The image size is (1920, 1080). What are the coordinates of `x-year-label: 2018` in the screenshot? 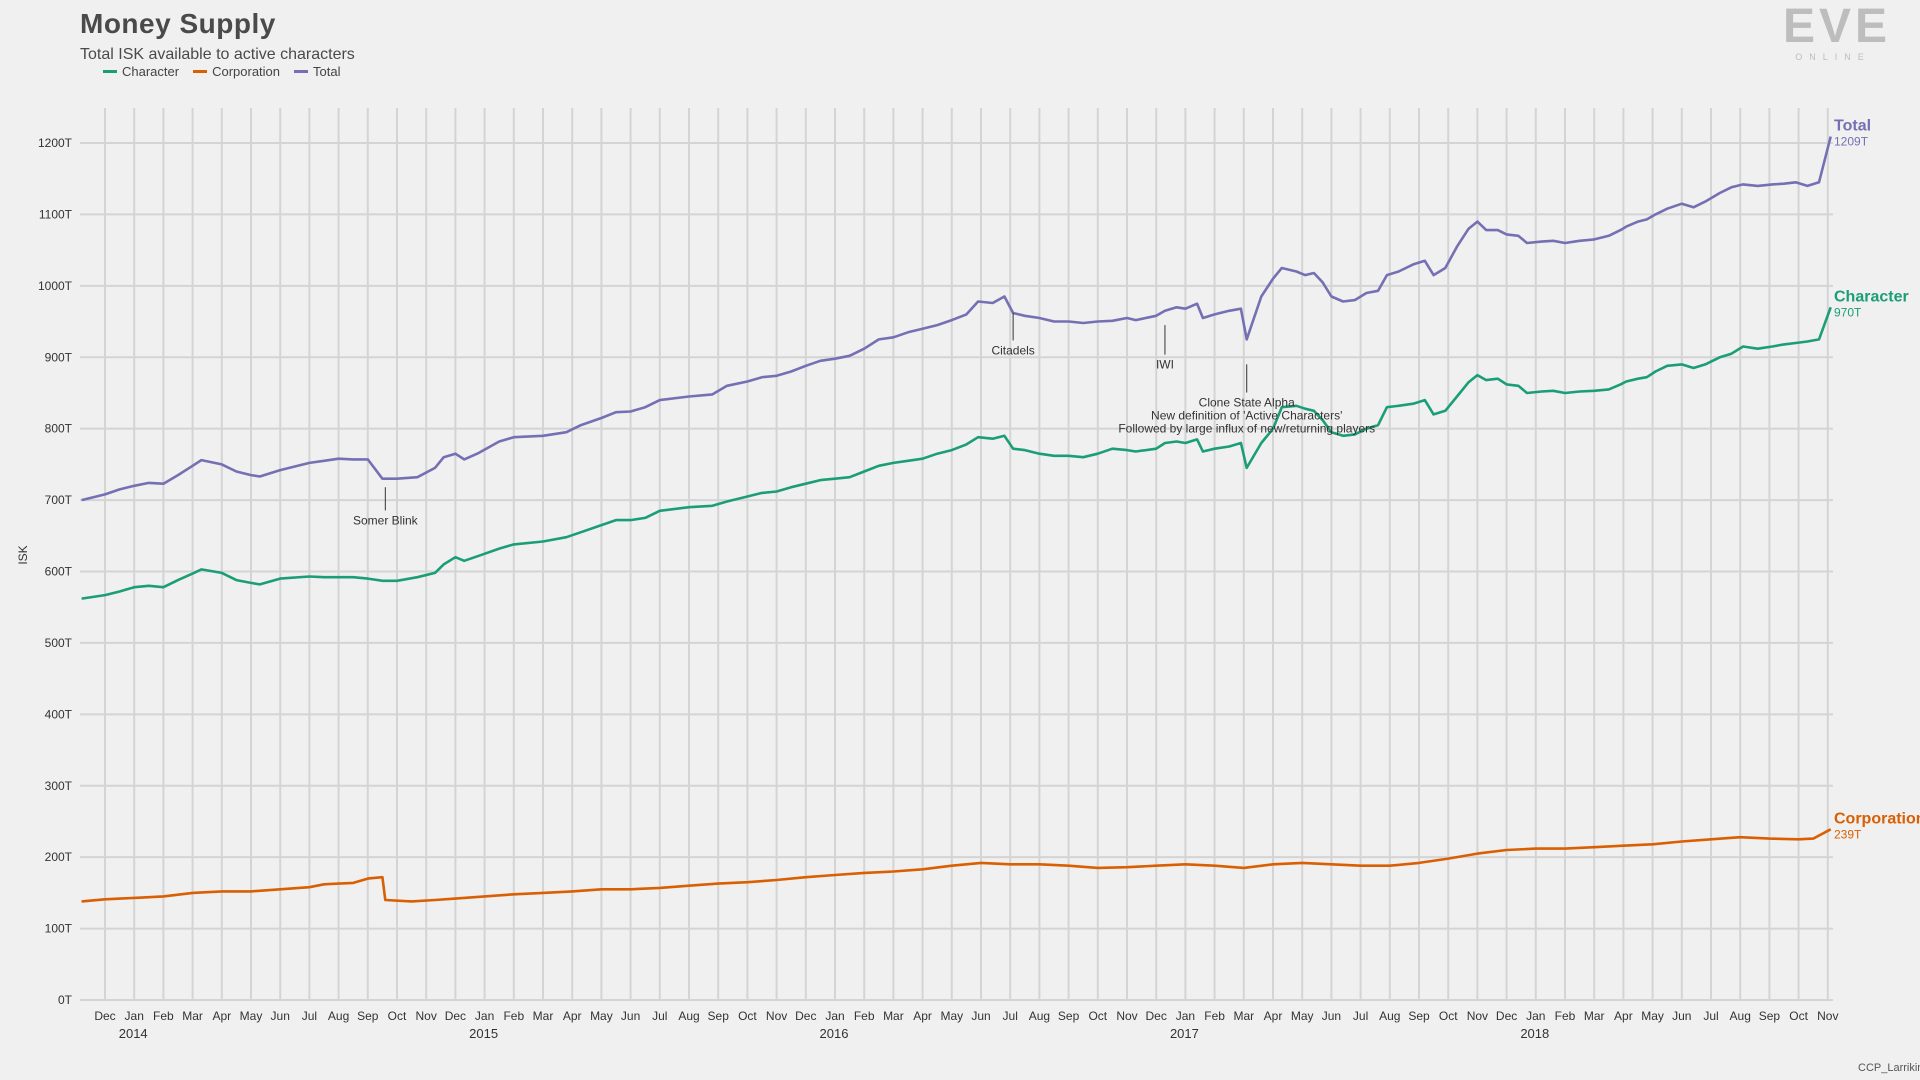 It's located at (1534, 1033).